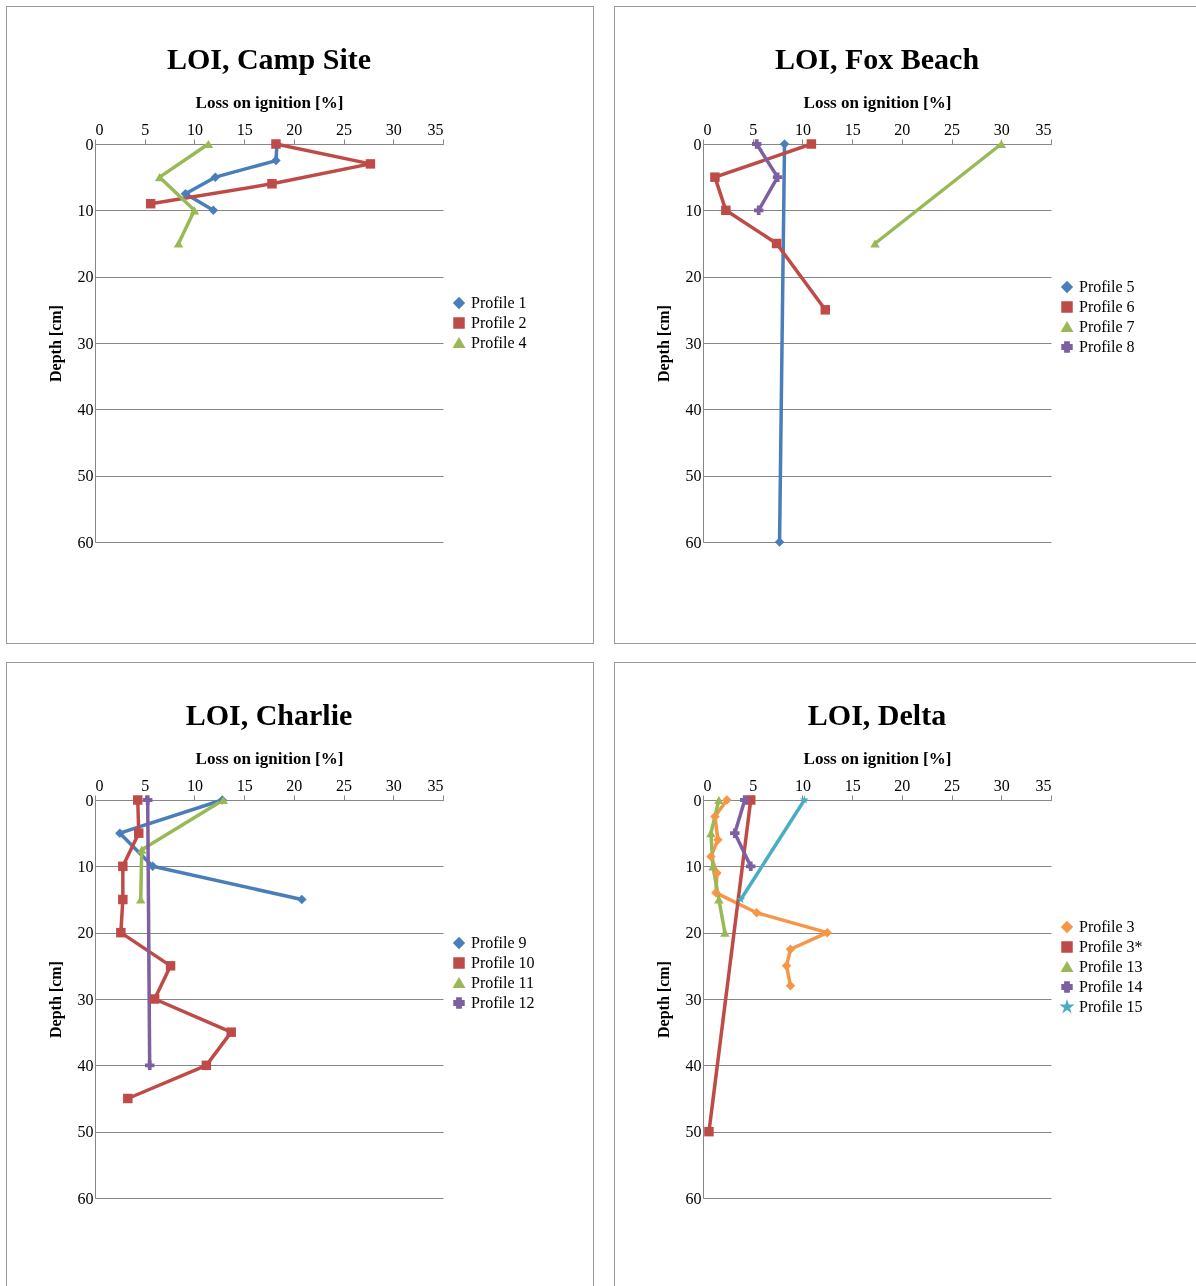  Describe the element at coordinates (1107, 326) in the screenshot. I see `legend-label: Profile 7` at that location.